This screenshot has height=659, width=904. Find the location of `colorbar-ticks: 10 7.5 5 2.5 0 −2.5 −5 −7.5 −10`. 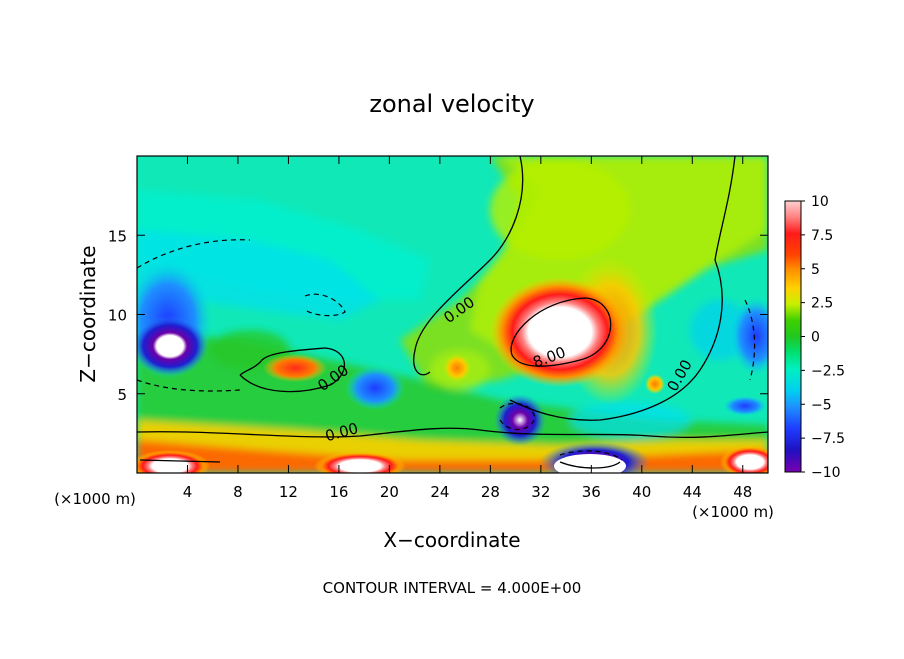

colorbar-ticks: 10 7.5 5 2.5 0 −2.5 −5 −7.5 −10 is located at coordinates (823, 337).